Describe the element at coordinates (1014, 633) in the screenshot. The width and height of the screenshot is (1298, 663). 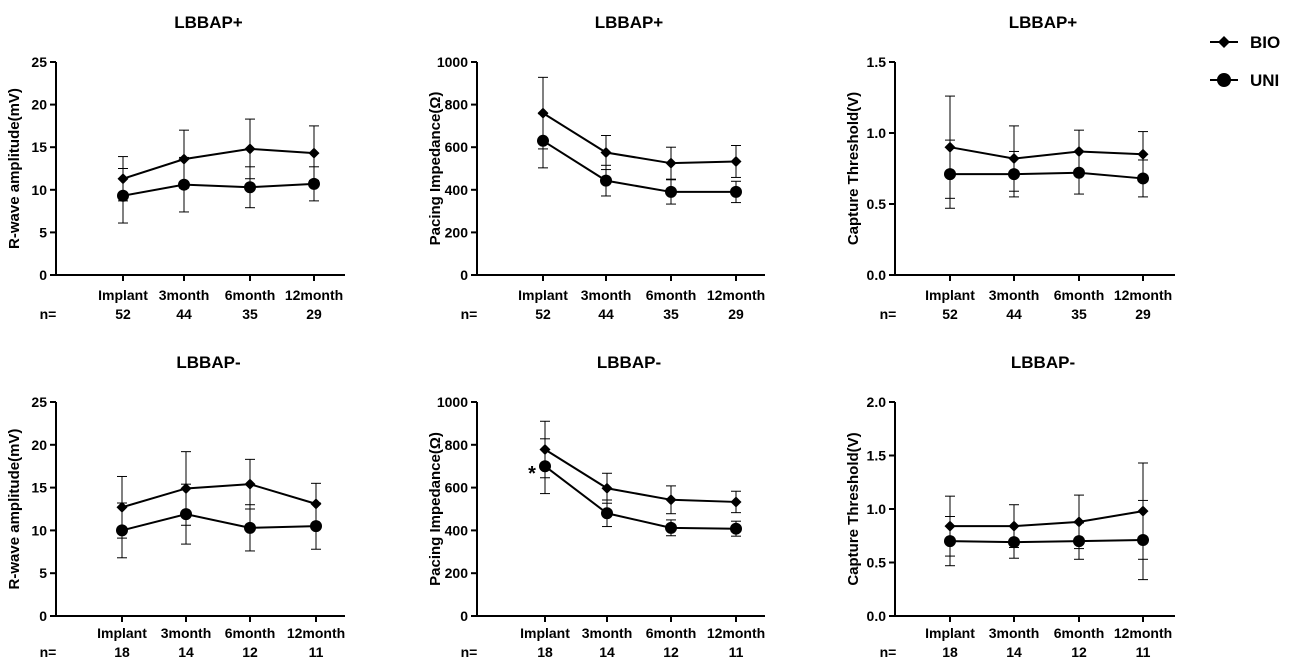
I see `x-tick-label: 3month` at that location.